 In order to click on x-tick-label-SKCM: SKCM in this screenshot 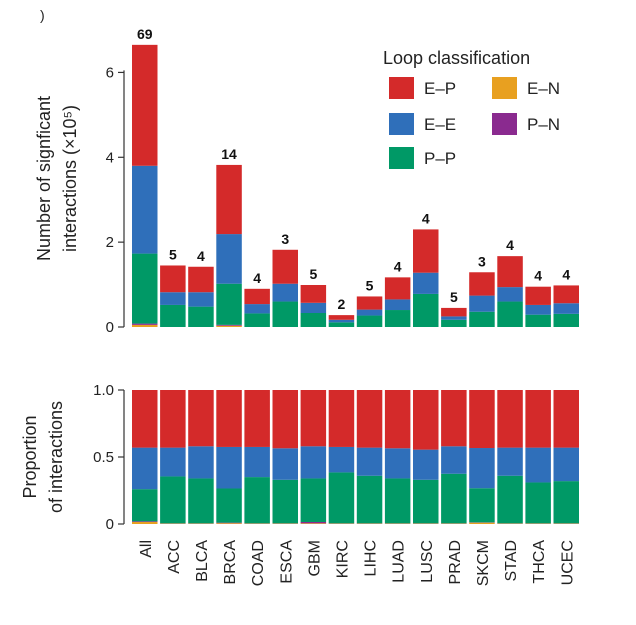, I will do `click(483, 563)`.